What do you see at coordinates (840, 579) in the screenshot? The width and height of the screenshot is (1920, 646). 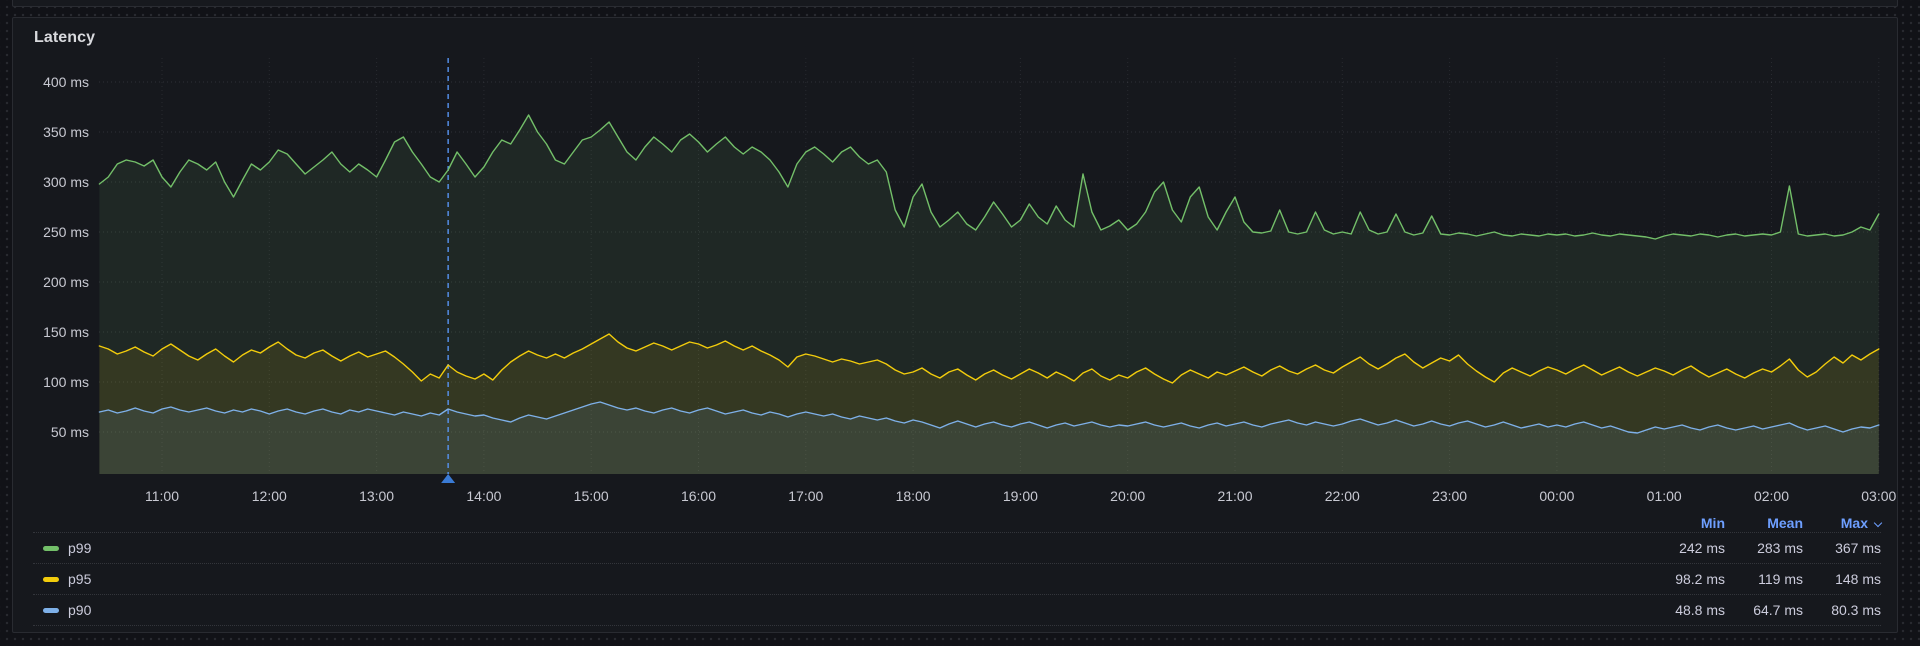 I see `legend-series-p95: p95` at bounding box center [840, 579].